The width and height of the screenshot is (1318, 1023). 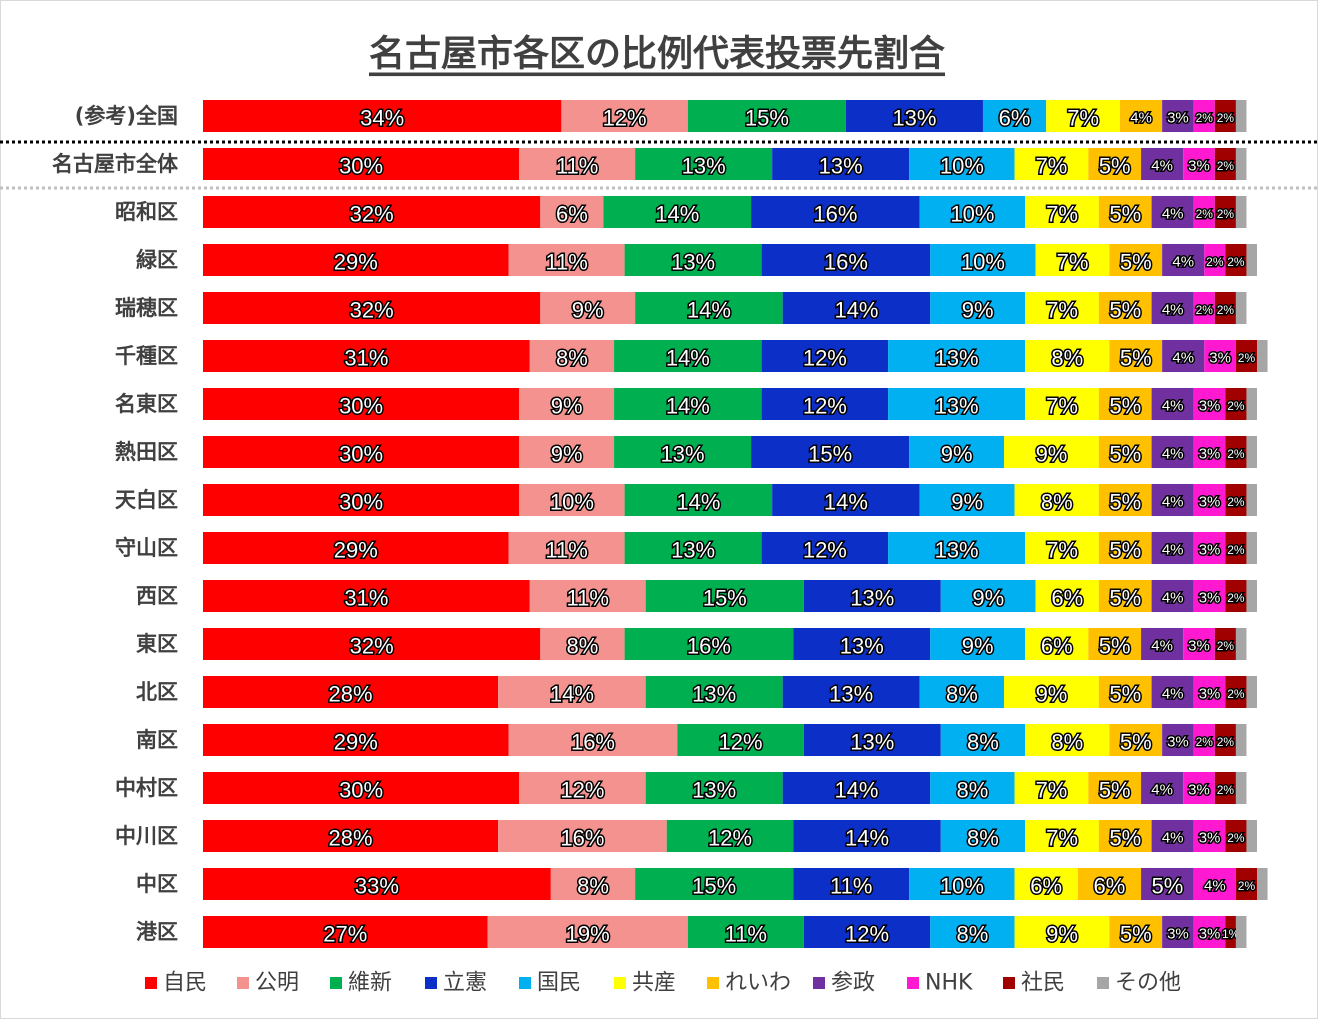 I want to click on y-tick-label: 名東区, so click(x=146, y=404).